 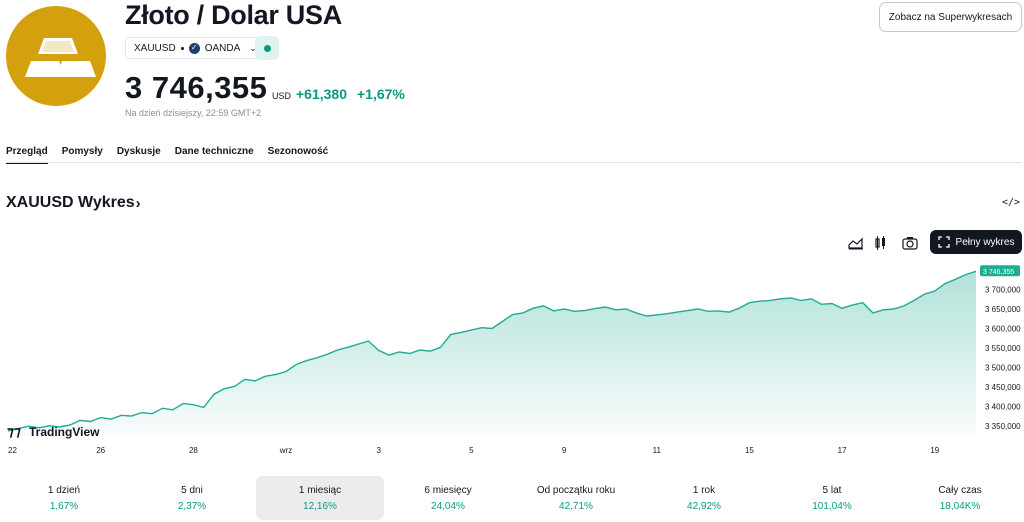 I want to click on chevron-right-icon: ›, so click(x=138, y=203).